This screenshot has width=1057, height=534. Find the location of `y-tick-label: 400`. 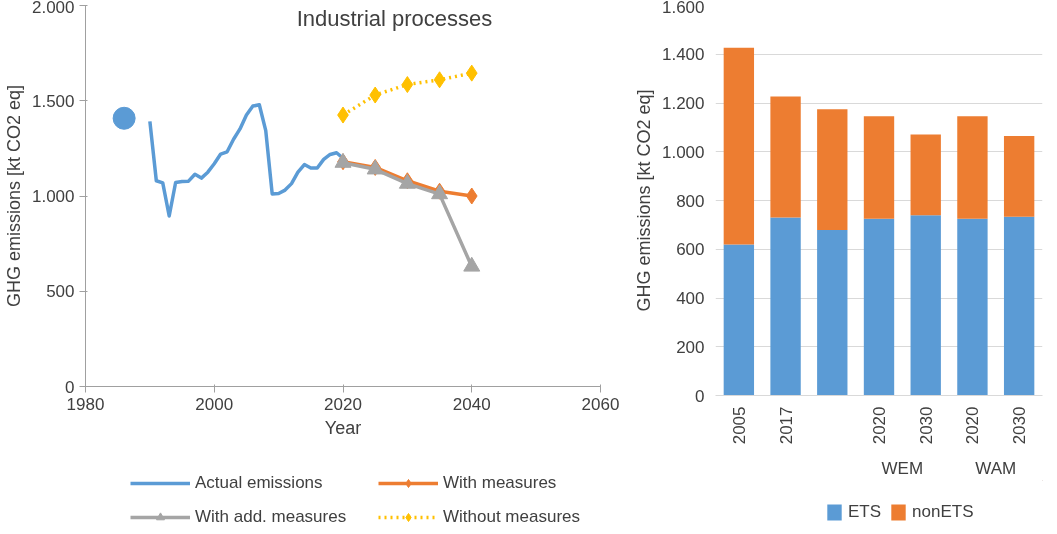

y-tick-label: 400 is located at coordinates (690, 298).